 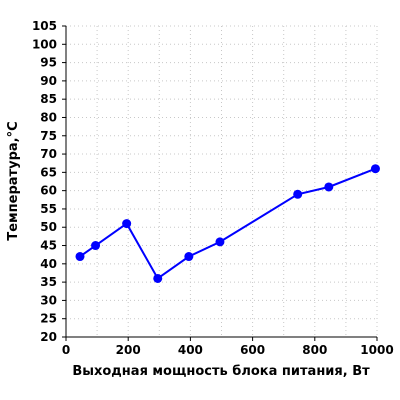 I want to click on y-tick-label: 75, so click(x=48, y=136).